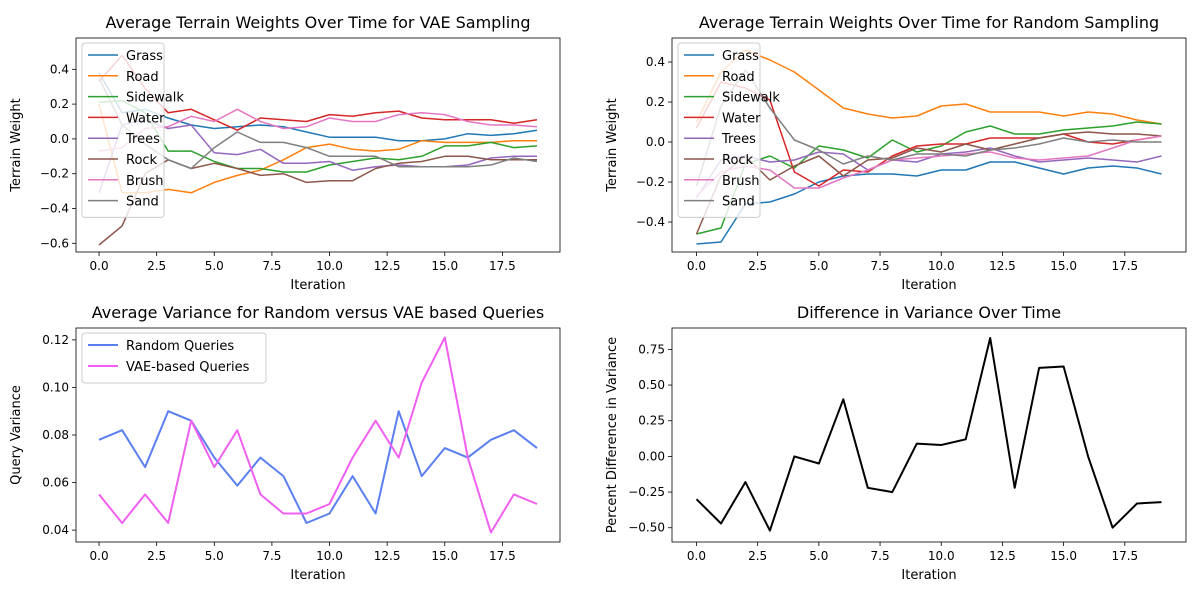  I want to click on y-tick-label: 0.25, so click(651, 421).